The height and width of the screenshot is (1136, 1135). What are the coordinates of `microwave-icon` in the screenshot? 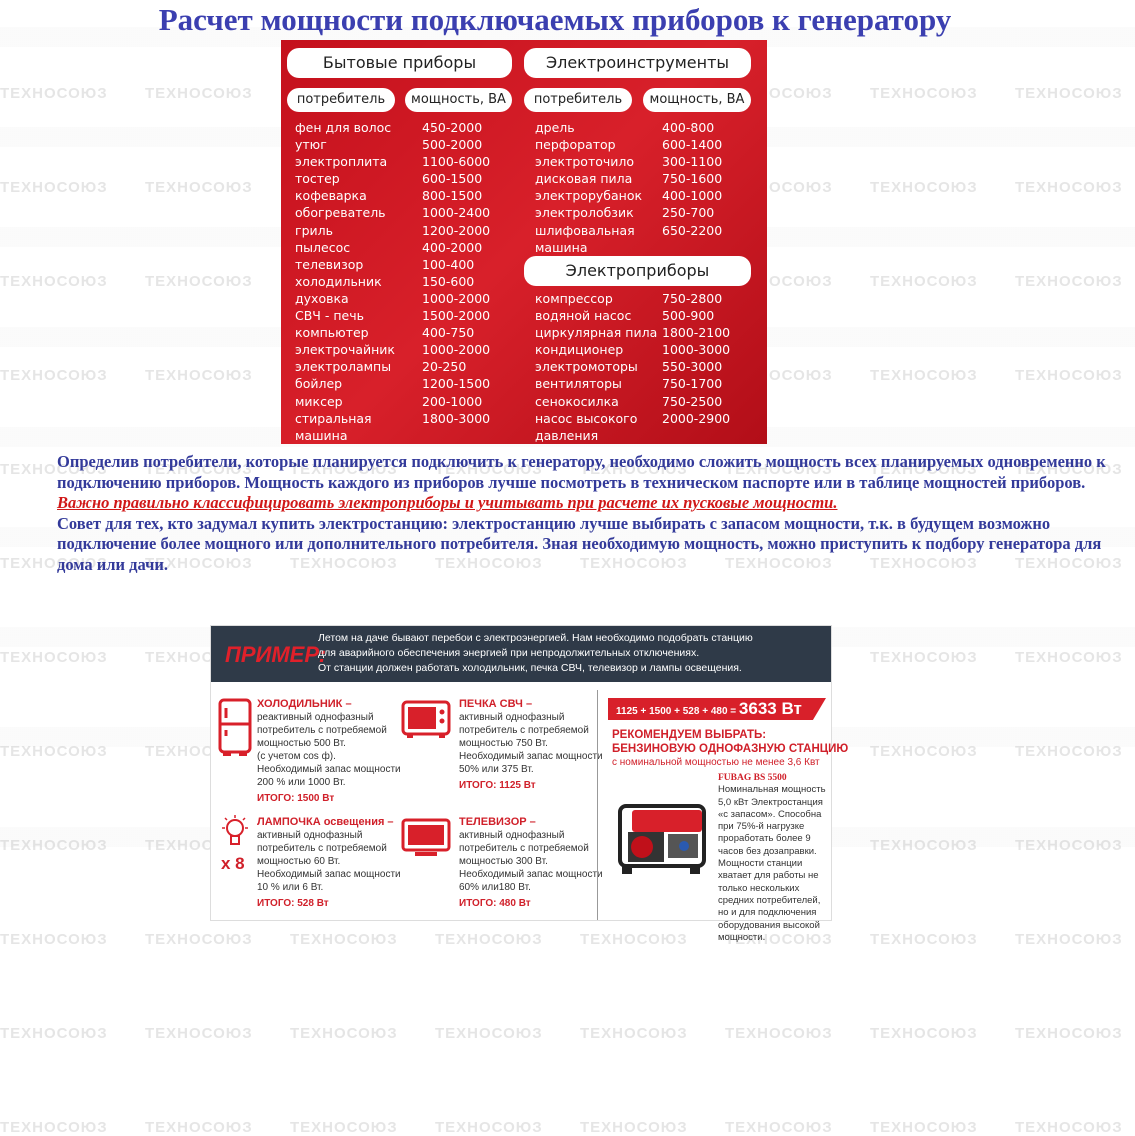 It's located at (426, 719).